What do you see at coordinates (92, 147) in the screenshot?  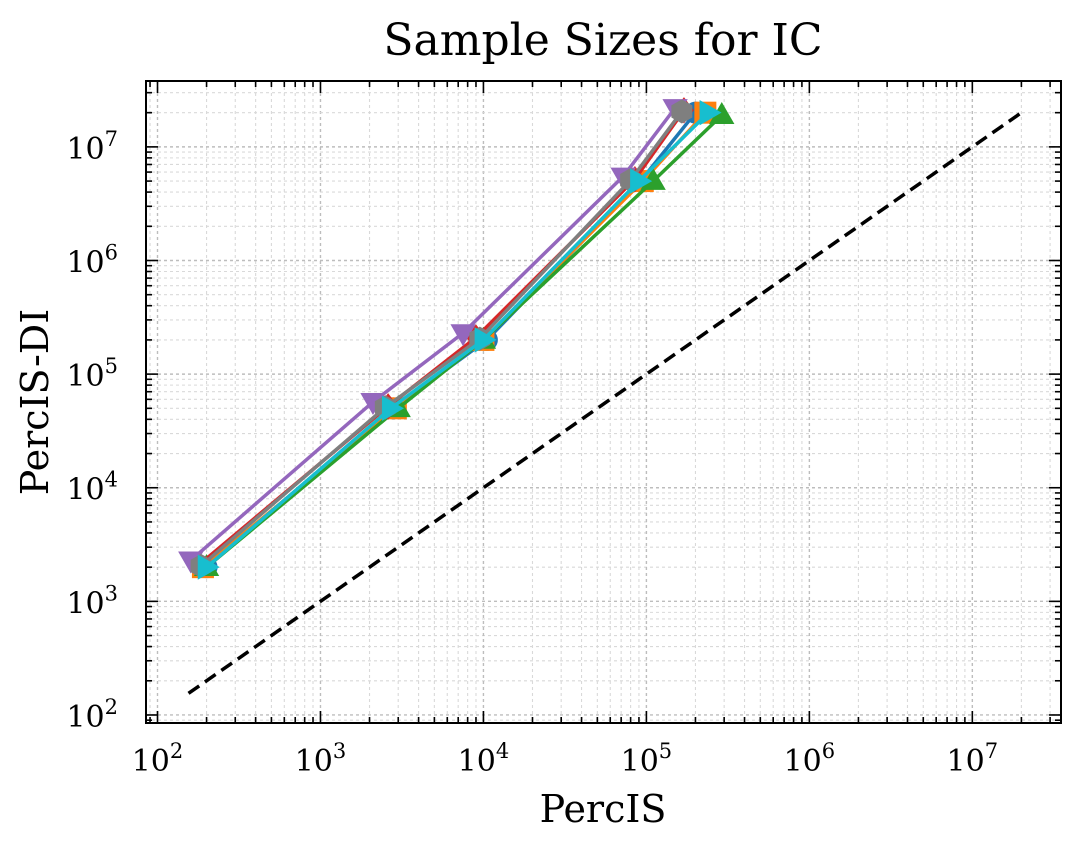 I see `y-tick-label: 10⁷` at bounding box center [92, 147].